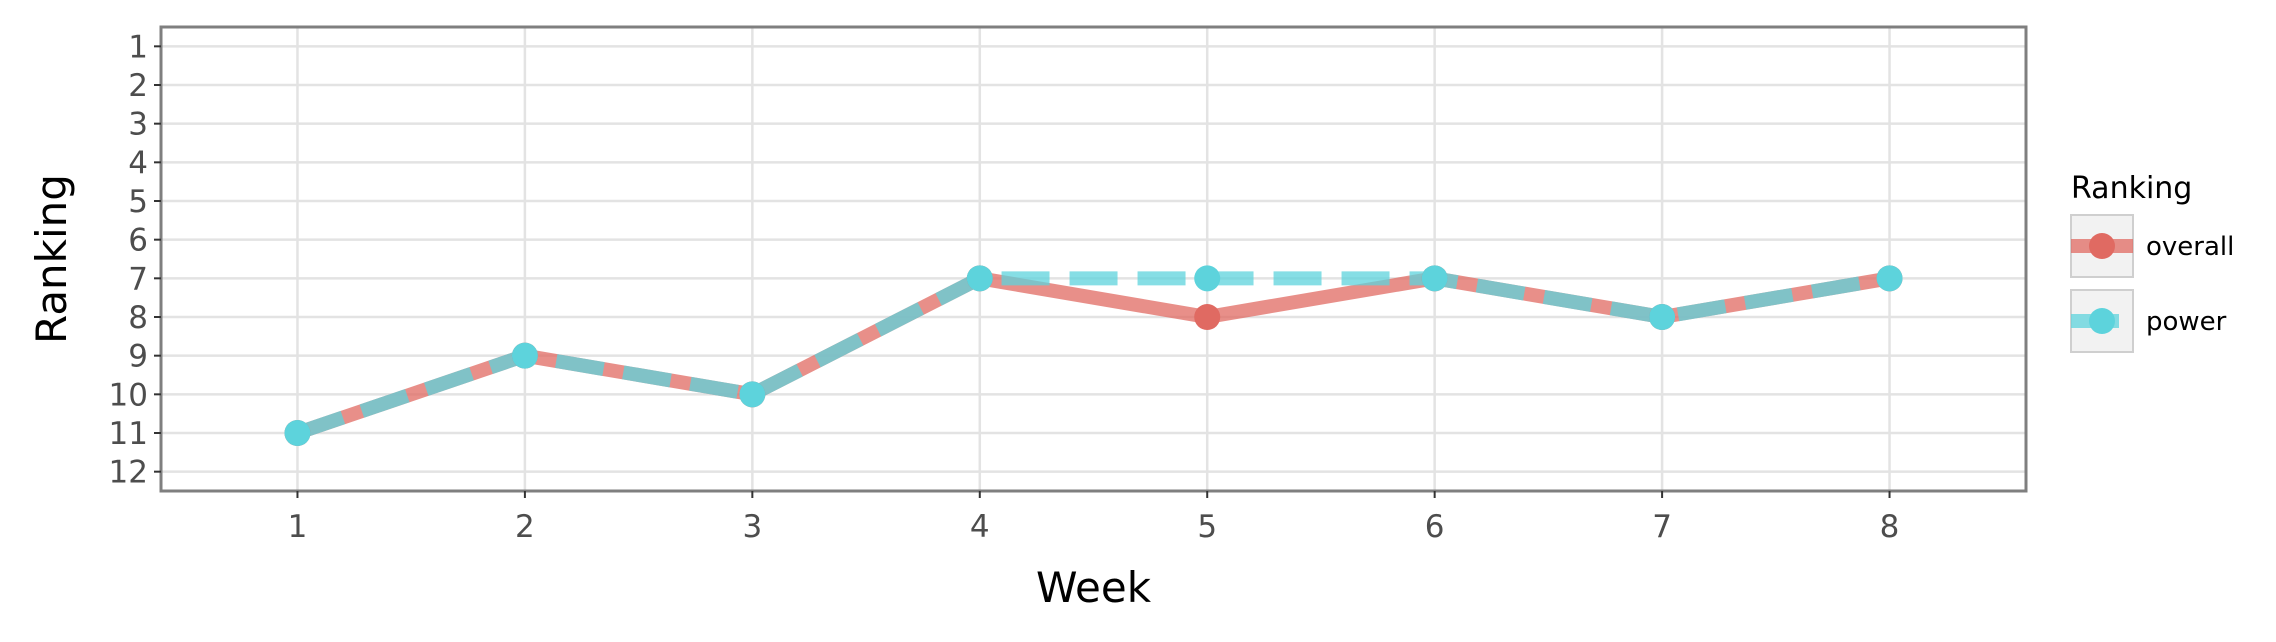  What do you see at coordinates (138, 279) in the screenshot?
I see `y-tick-label: 7` at bounding box center [138, 279].